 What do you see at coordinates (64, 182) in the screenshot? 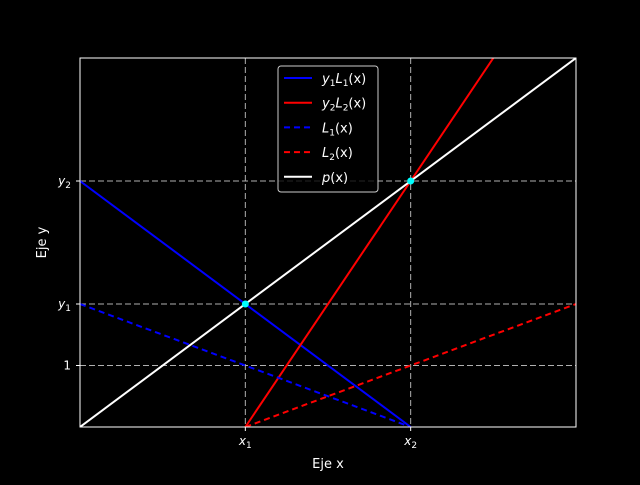
I see `y-tick-label: y2` at bounding box center [64, 182].